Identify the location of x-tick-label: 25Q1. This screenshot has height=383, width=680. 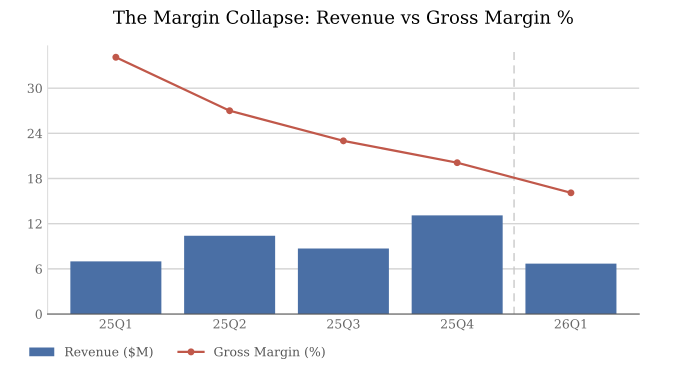
(116, 324).